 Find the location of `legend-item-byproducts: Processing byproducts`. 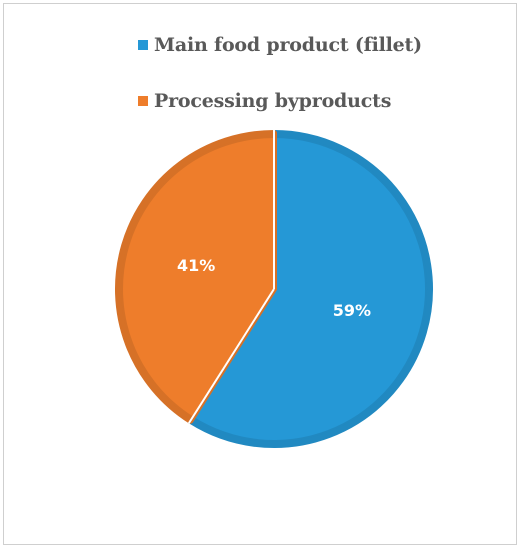

legend-item-byproducts: Processing byproducts is located at coordinates (298, 101).